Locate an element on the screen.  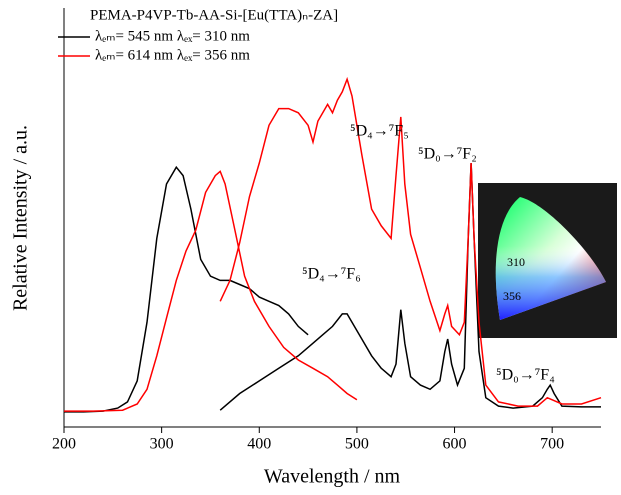
x-tick-label: 600 is located at coordinates (455, 444).